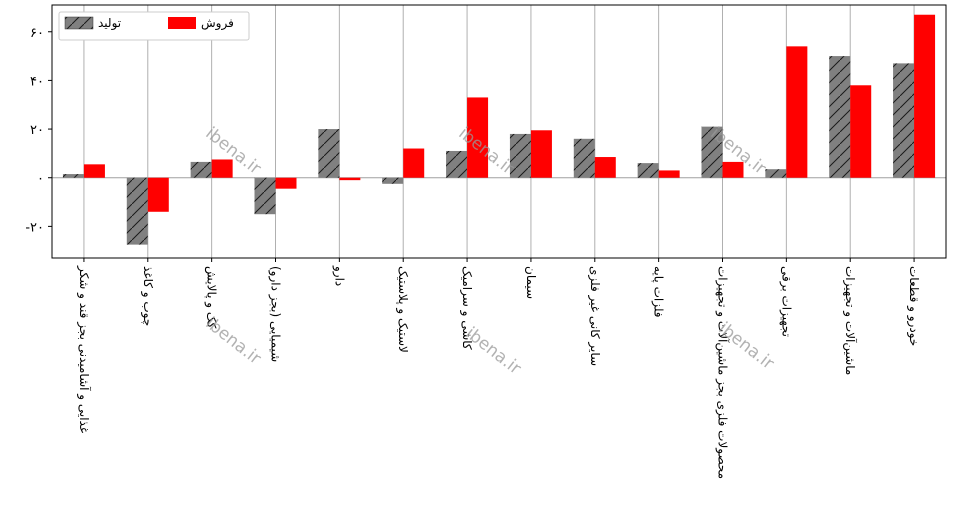  What do you see at coordinates (338, 275) in the screenshot?
I see `x-tick-label: دارو` at bounding box center [338, 275].